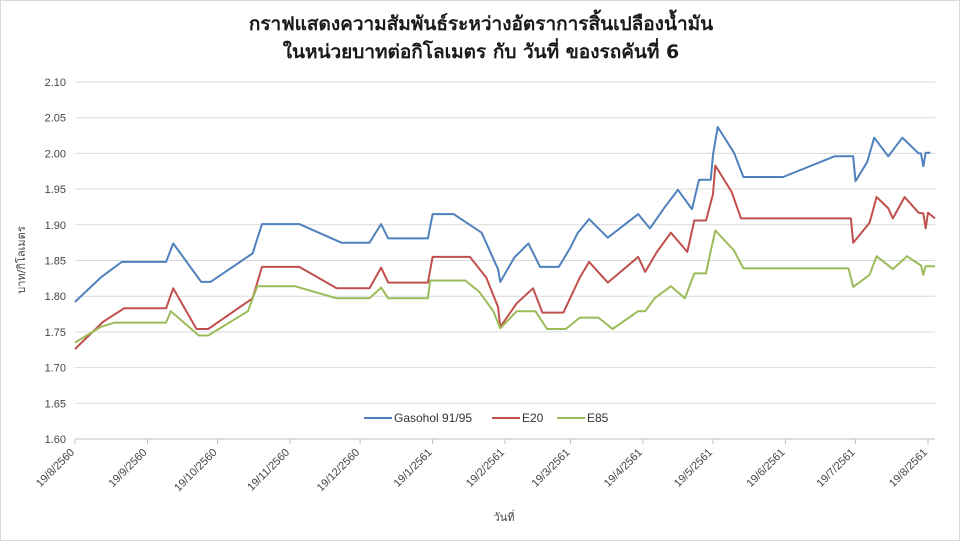  What do you see at coordinates (413, 468) in the screenshot?
I see `x-tick-label: 19/1/2561` at bounding box center [413, 468].